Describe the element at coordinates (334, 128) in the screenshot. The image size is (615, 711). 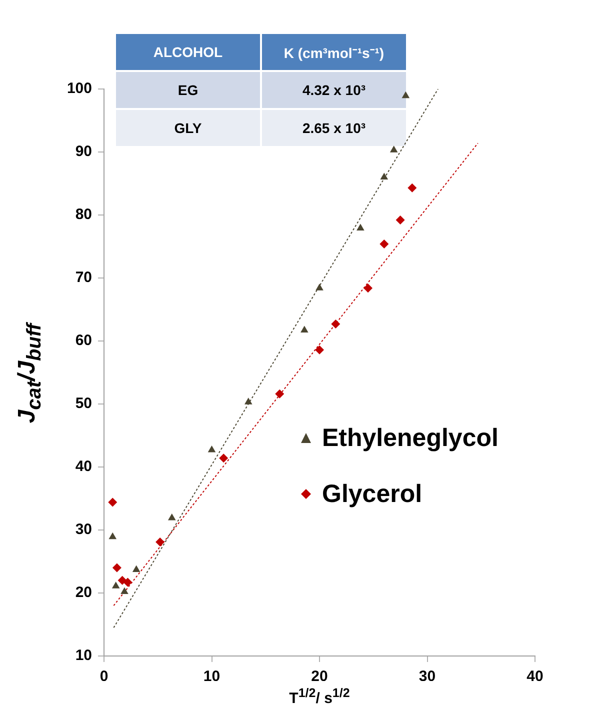
I see `annotation: 2.65 x 10³` at that location.